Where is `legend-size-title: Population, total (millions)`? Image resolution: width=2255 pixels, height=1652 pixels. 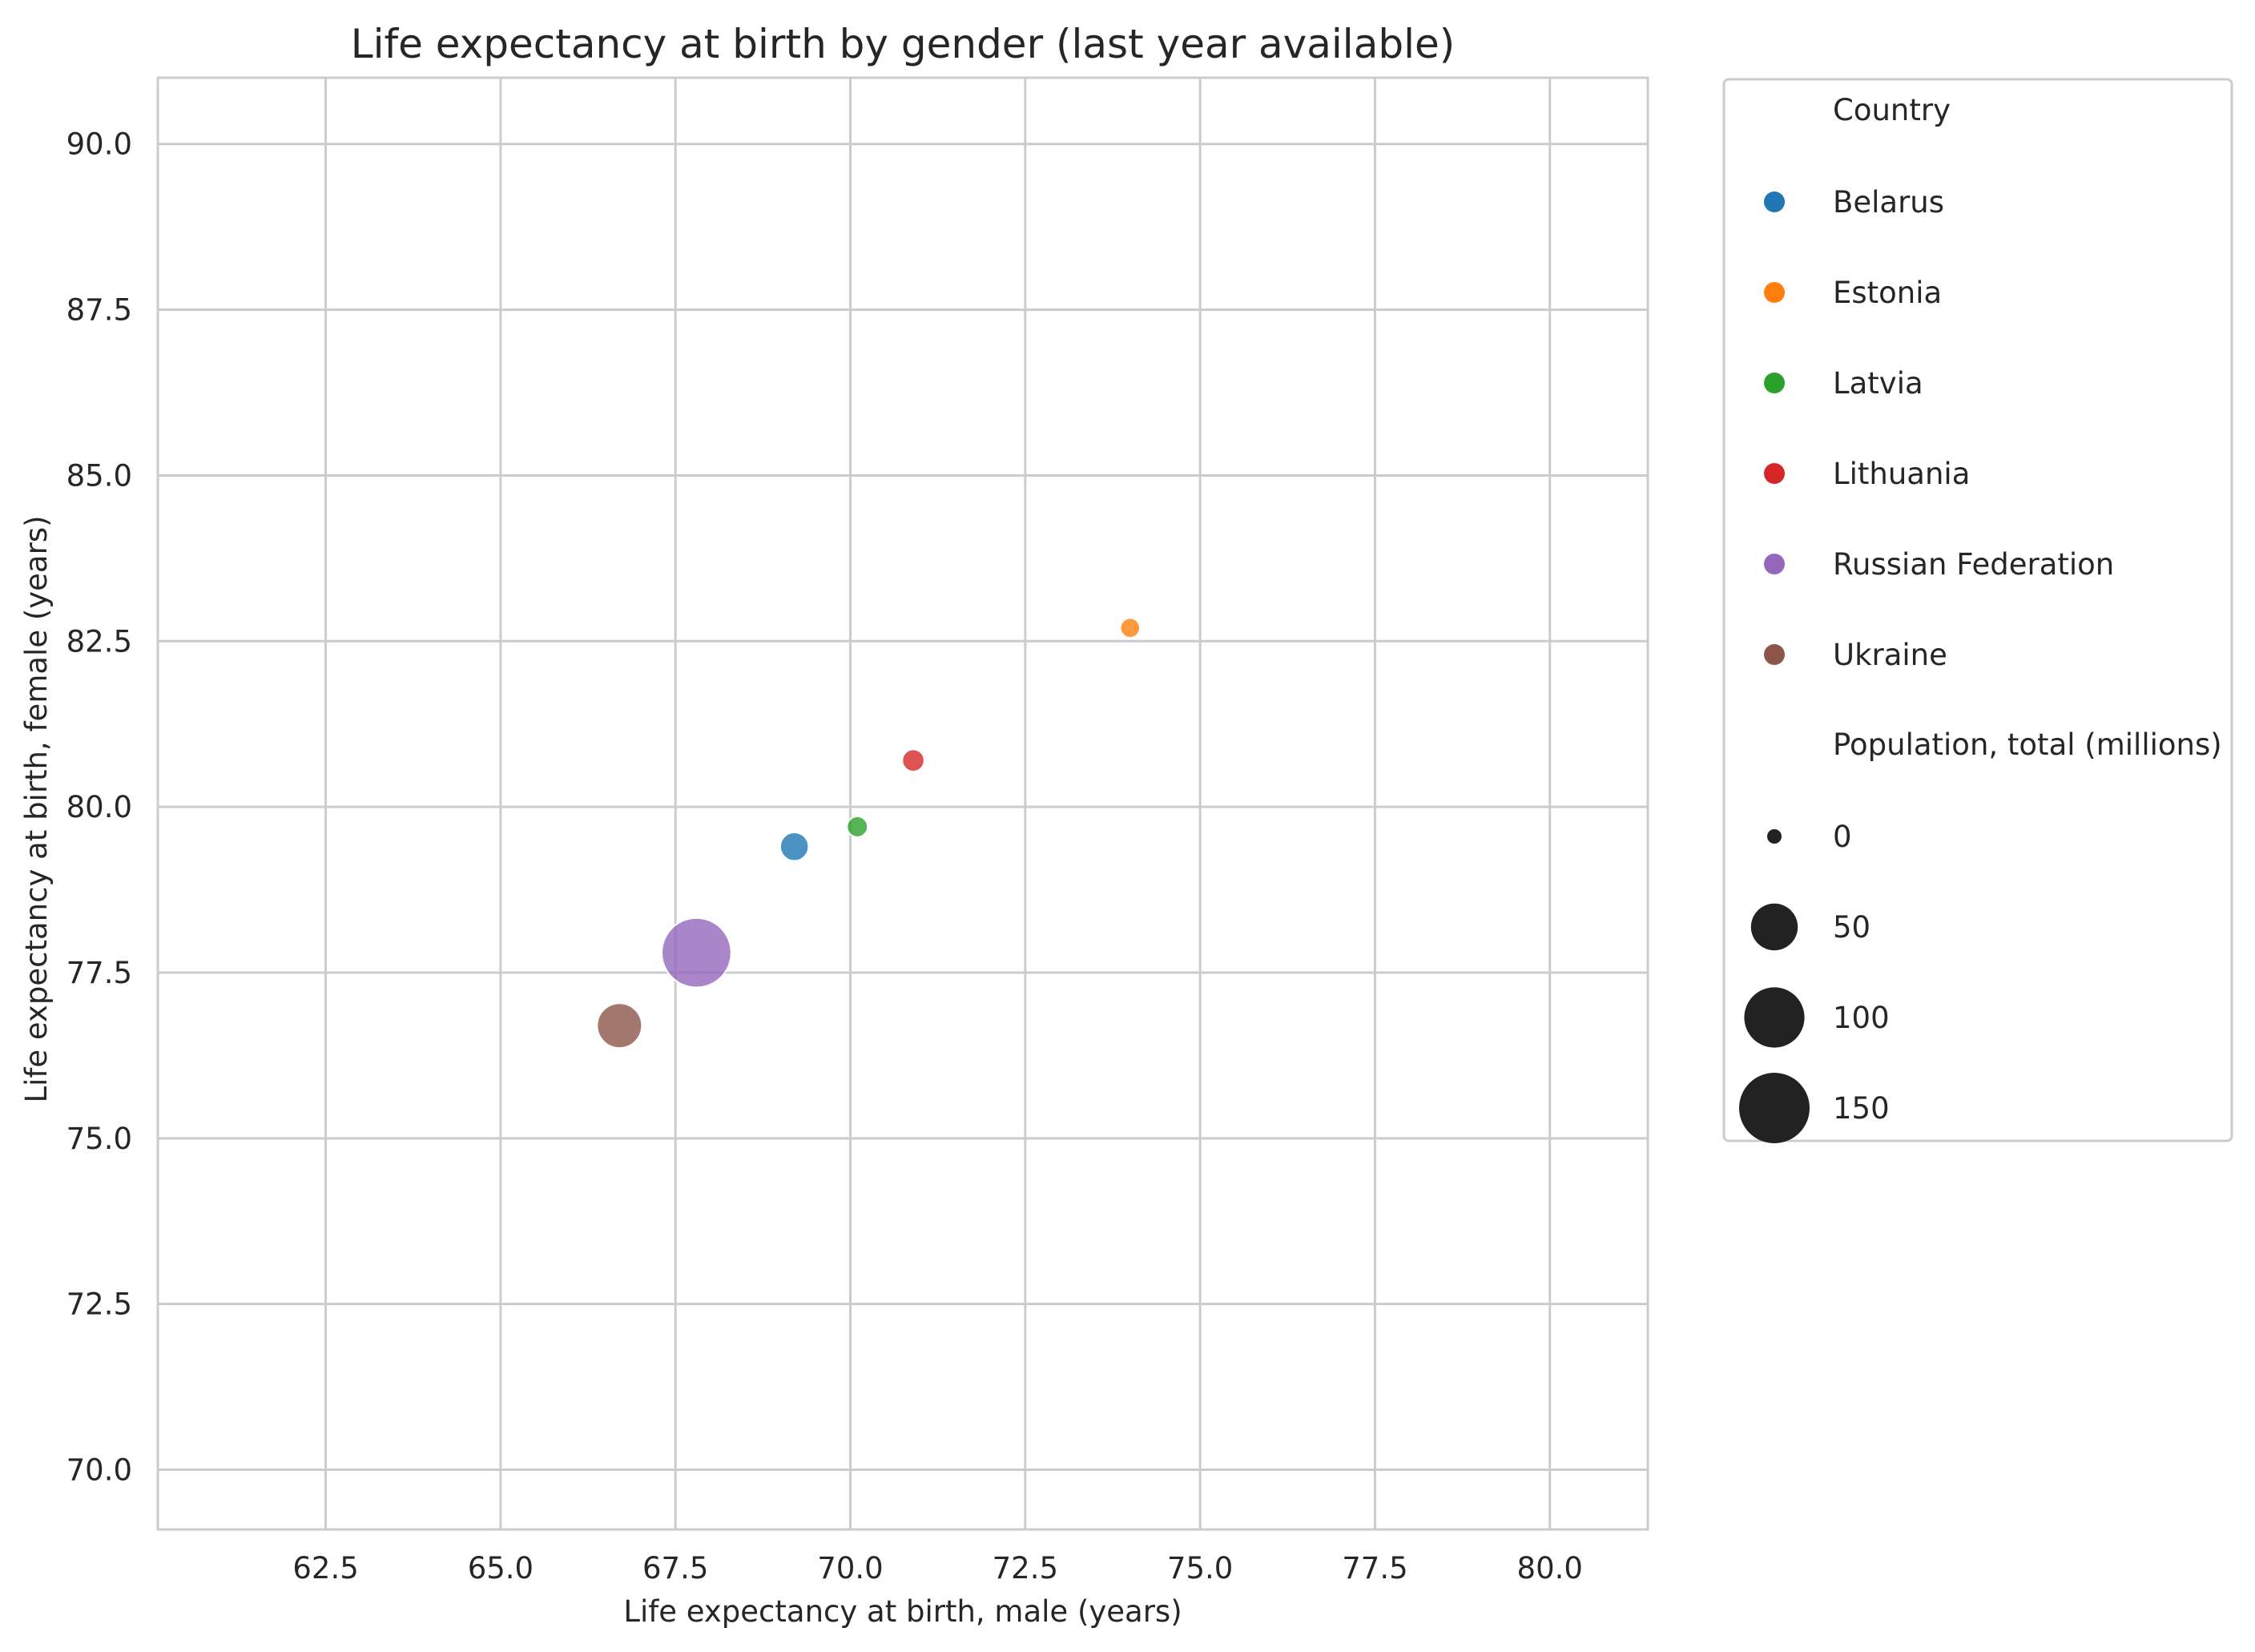 legend-size-title: Population, total (millions) is located at coordinates (2027, 744).